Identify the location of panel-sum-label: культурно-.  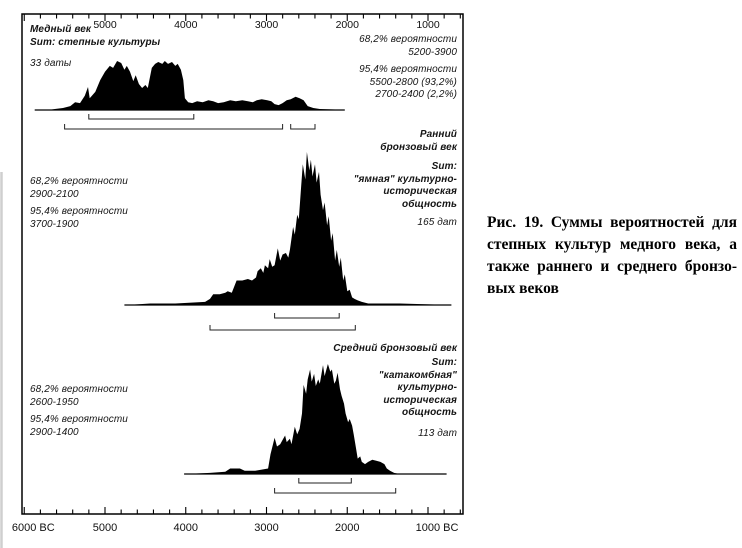
(427, 387).